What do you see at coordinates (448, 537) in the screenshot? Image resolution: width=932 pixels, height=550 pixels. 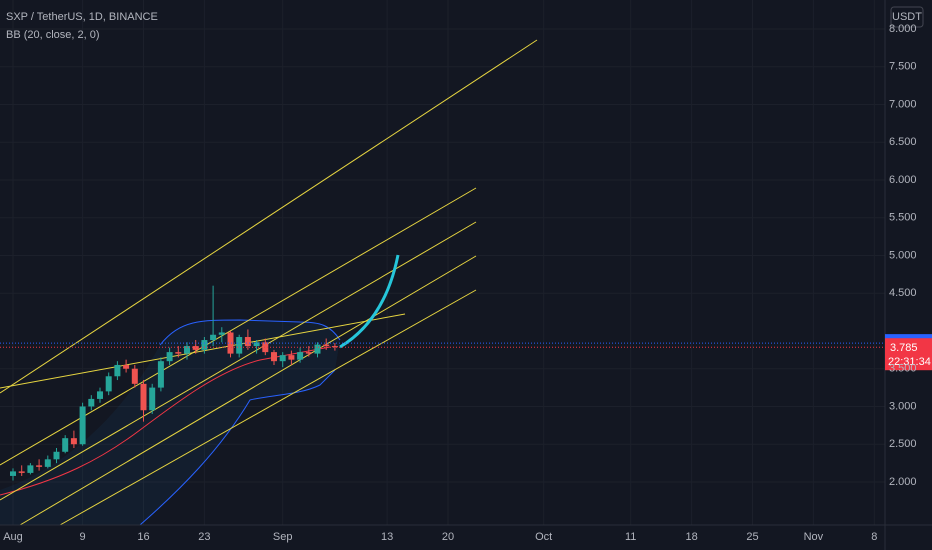 I see `x-tick-label: 20` at bounding box center [448, 537].